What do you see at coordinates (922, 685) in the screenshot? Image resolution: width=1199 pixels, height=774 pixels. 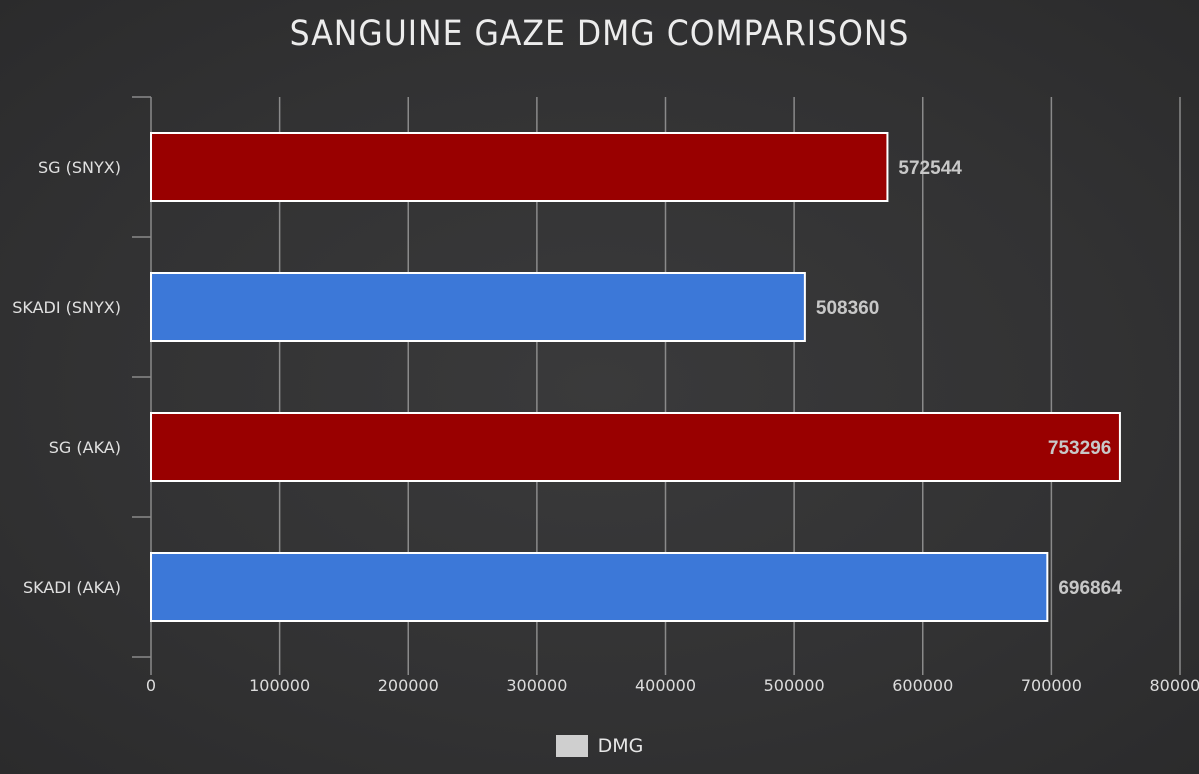 I see `x-tick-label: 600000` at bounding box center [922, 685].